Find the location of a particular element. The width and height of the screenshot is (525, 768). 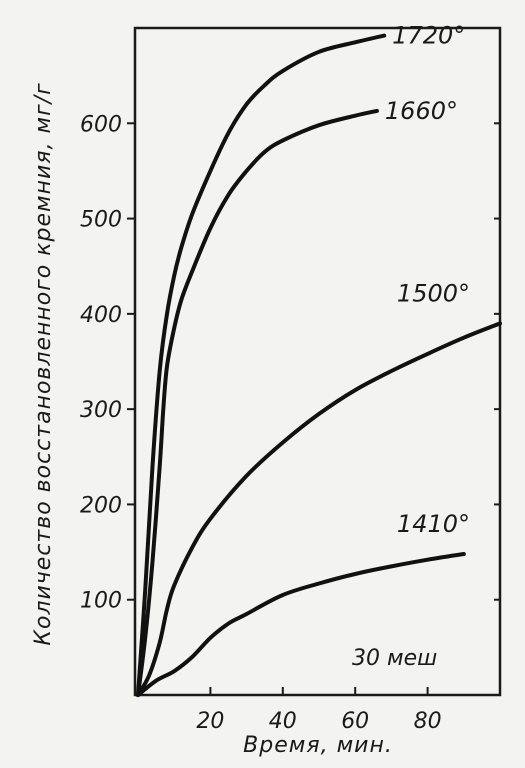

x-tick-label: 40 is located at coordinates (283, 721).